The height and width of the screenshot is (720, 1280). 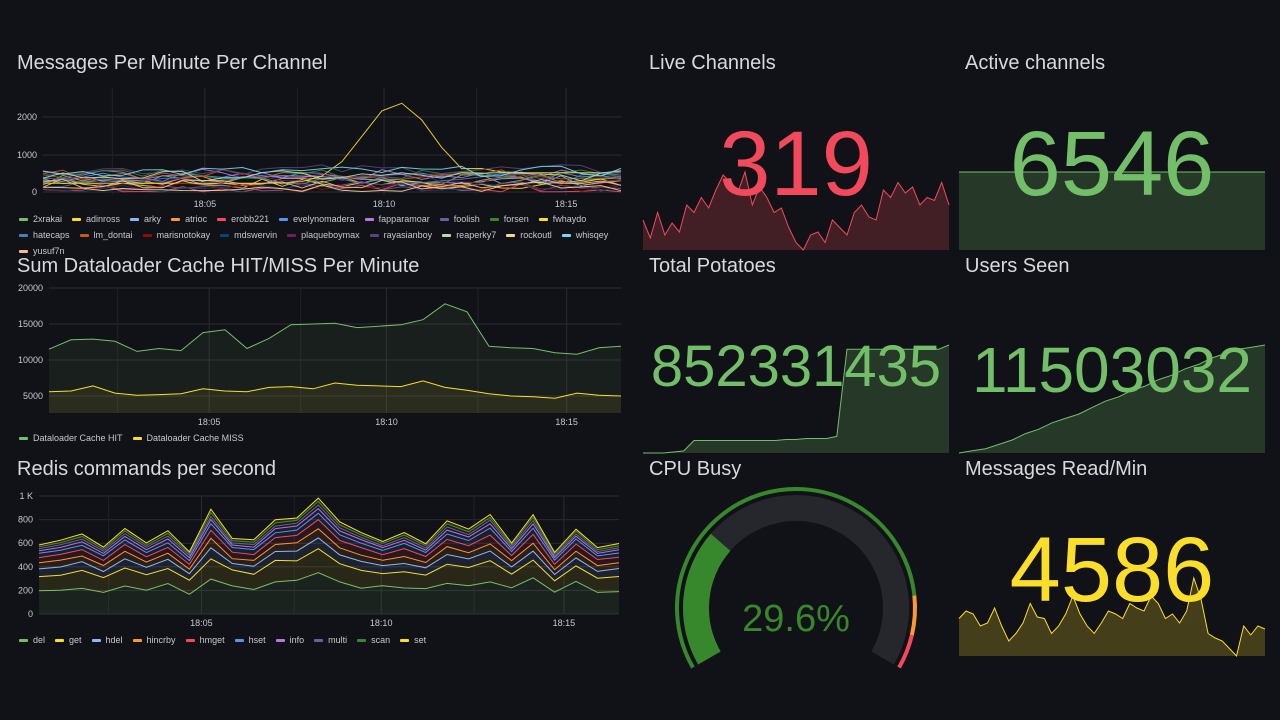 What do you see at coordinates (40, 219) in the screenshot?
I see `legend-item: 2xrakai` at bounding box center [40, 219].